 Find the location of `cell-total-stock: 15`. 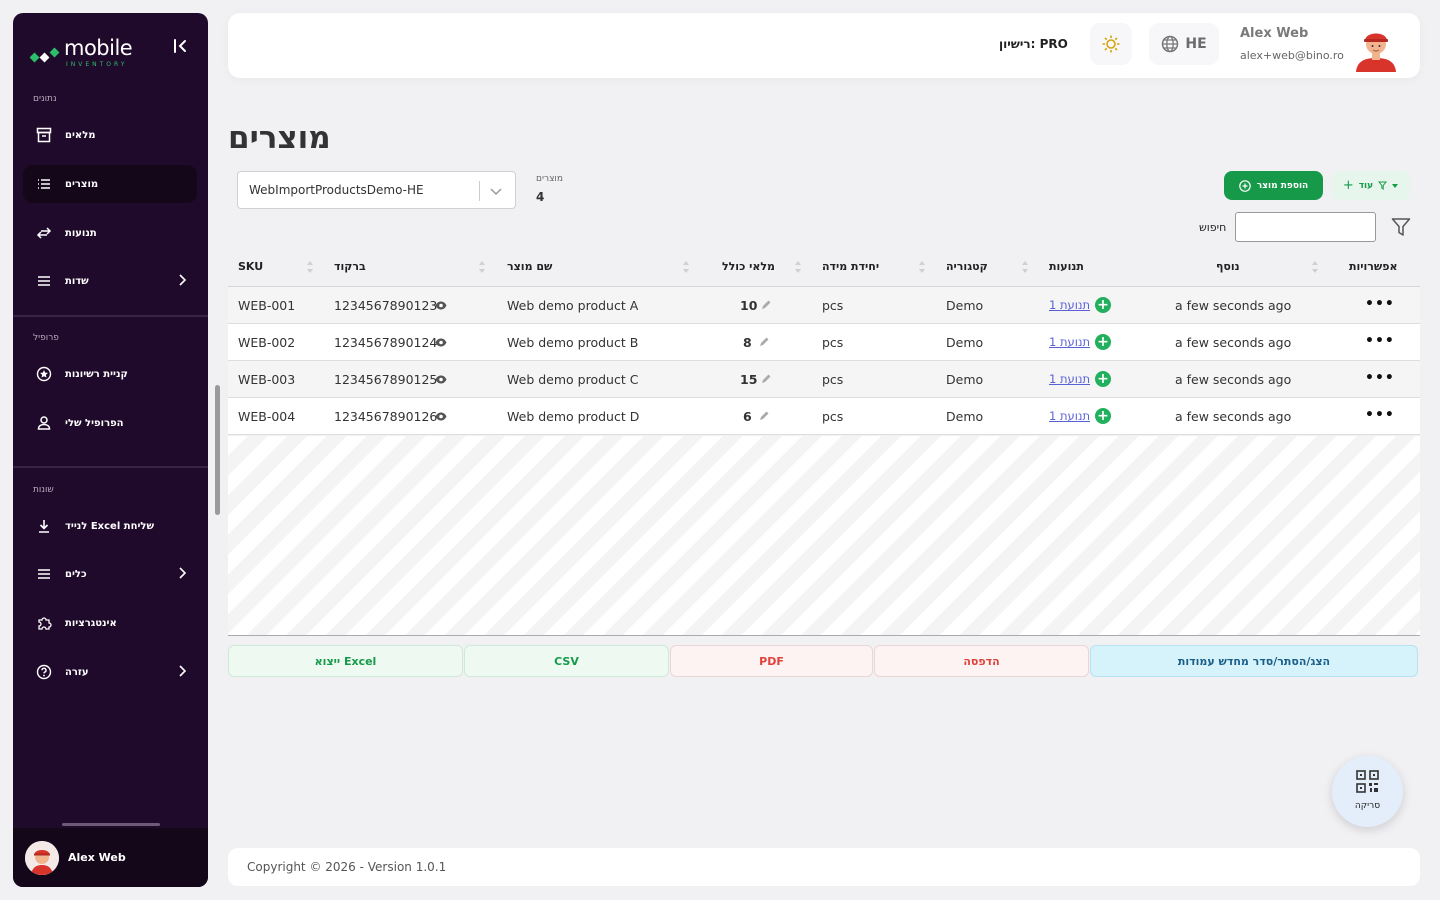

cell-total-stock: 15 is located at coordinates (749, 379).